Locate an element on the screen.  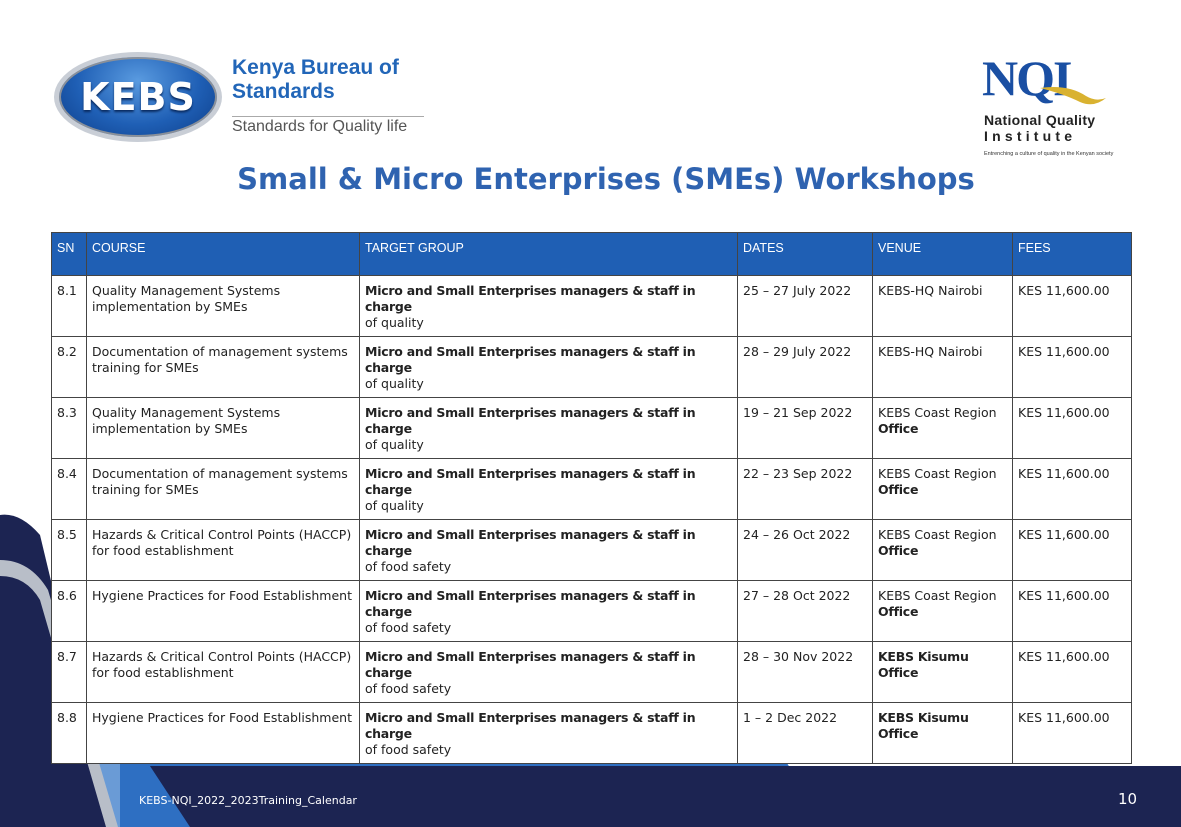
nqi-swoosh-icon is located at coordinates (1073, 96).